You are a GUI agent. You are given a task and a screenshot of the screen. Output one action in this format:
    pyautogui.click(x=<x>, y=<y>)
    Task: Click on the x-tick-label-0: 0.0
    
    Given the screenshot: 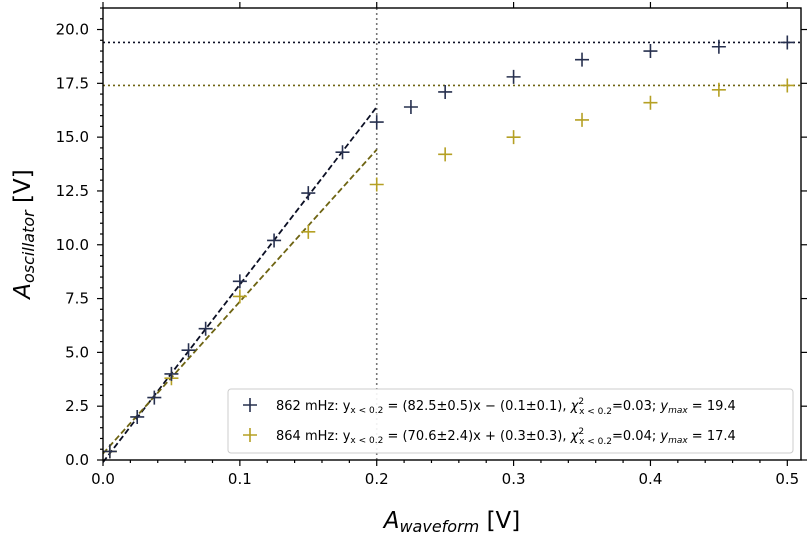 What is the action you would take?
    pyautogui.click(x=103, y=479)
    